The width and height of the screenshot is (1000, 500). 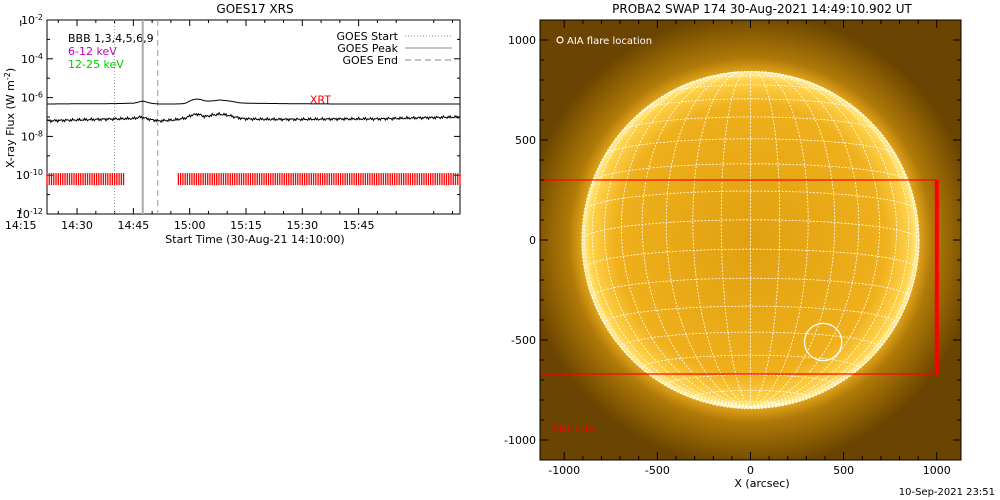 What do you see at coordinates (39, 95) in the screenshot?
I see `goes-y-tick-exponent: -6` at bounding box center [39, 95].